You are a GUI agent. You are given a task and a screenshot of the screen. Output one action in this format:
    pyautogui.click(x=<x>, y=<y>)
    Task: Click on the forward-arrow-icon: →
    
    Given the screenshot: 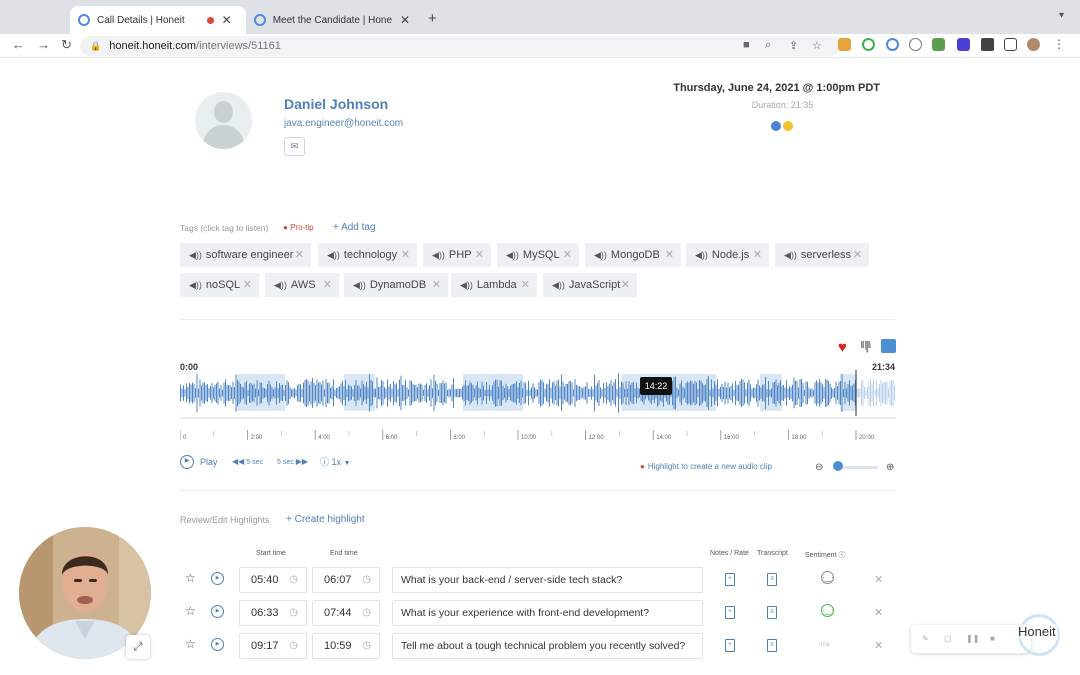 What is the action you would take?
    pyautogui.click(x=43, y=44)
    